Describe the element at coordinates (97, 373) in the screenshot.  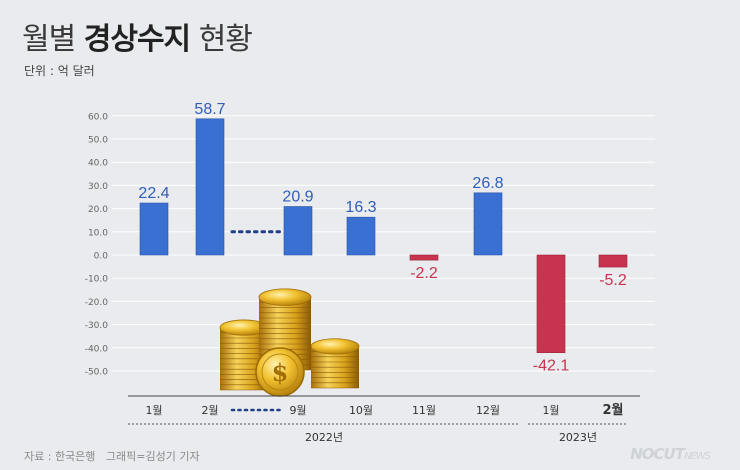
I see `y-tick-label: -50.0` at that location.